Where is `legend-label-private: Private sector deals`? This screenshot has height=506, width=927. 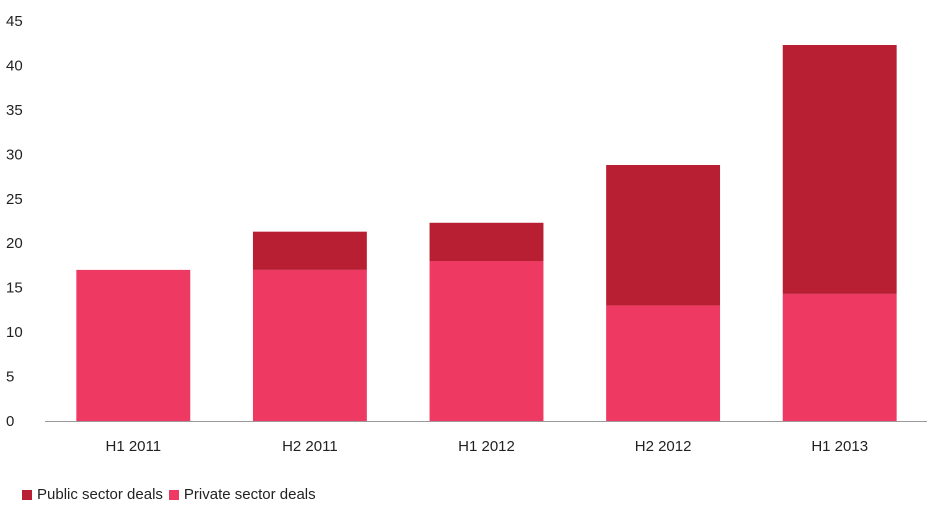
legend-label-private: Private sector deals is located at coordinates (249, 494).